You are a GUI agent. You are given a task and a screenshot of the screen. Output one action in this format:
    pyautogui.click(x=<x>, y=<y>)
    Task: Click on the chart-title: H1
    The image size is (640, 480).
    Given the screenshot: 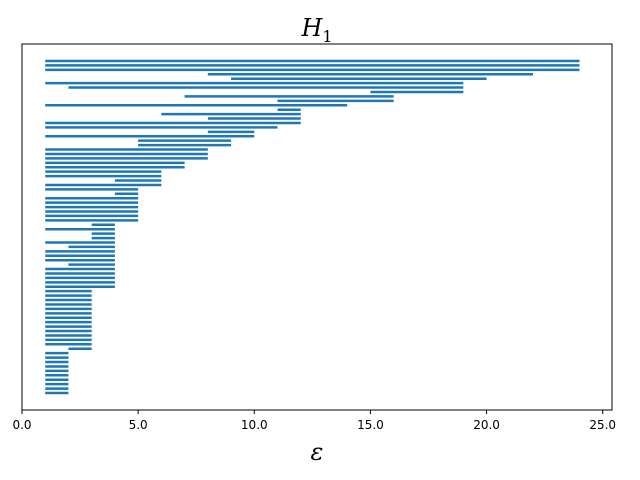 What is the action you would take?
    pyautogui.click(x=316, y=30)
    